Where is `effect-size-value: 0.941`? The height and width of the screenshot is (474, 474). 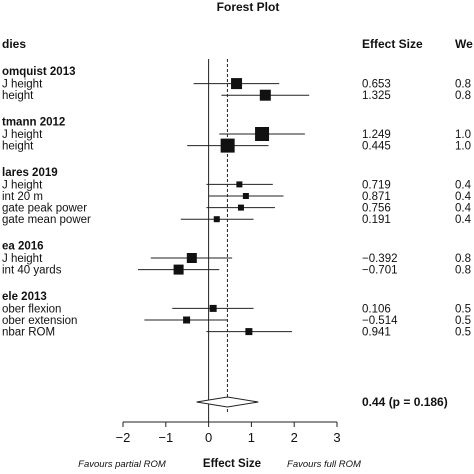
effect-size-value: 0.941 is located at coordinates (376, 333).